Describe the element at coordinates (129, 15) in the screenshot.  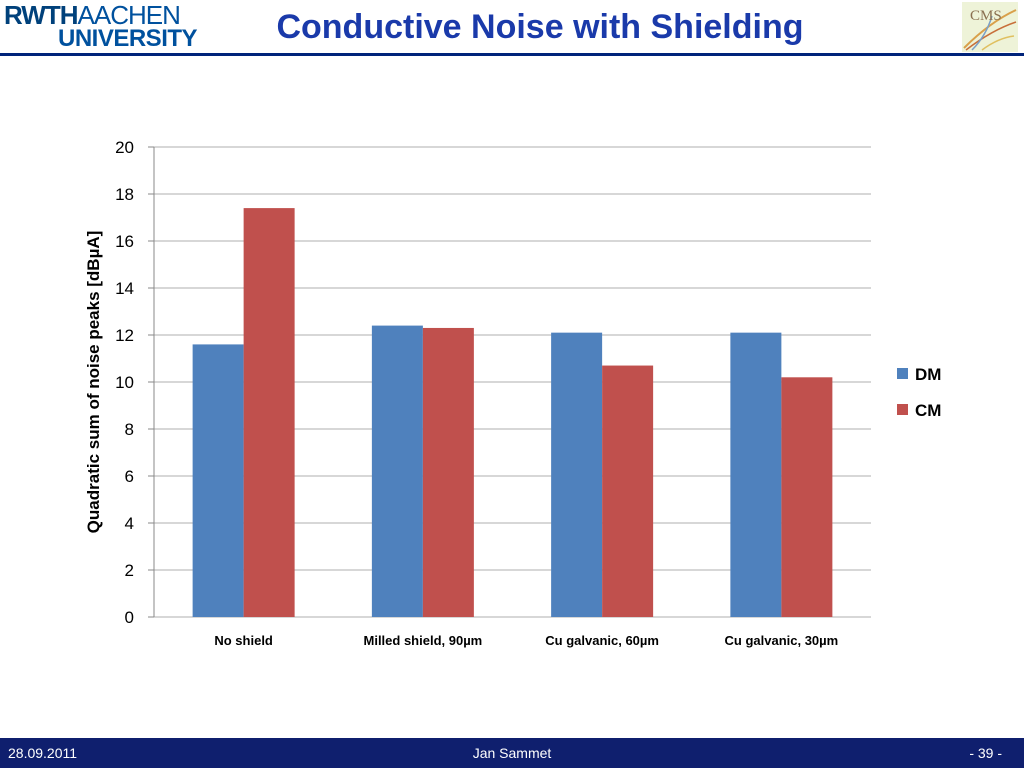
I see `logo-aachen-text: AACHEN` at that location.